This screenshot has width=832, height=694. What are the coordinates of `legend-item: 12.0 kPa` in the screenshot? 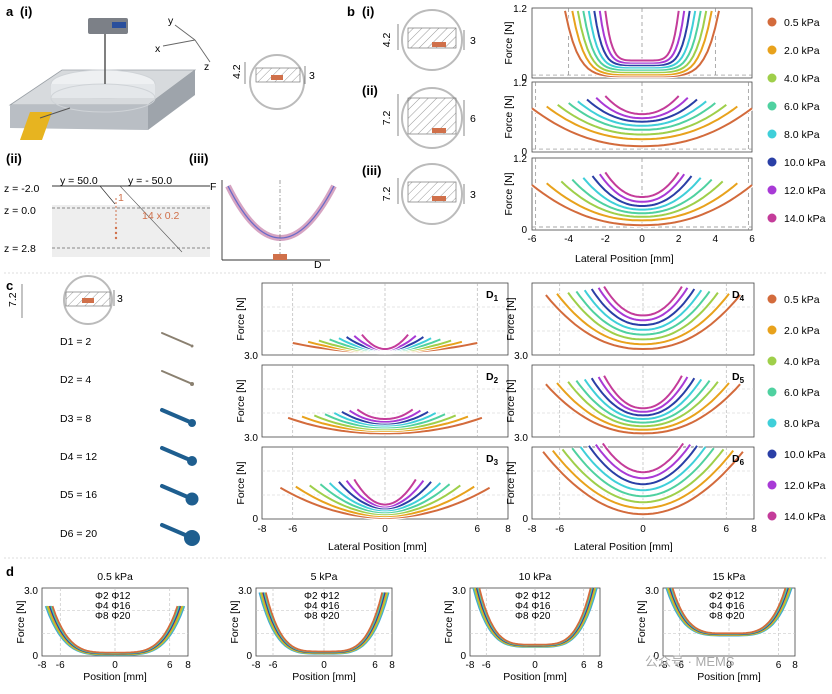 It's located at (796, 486).